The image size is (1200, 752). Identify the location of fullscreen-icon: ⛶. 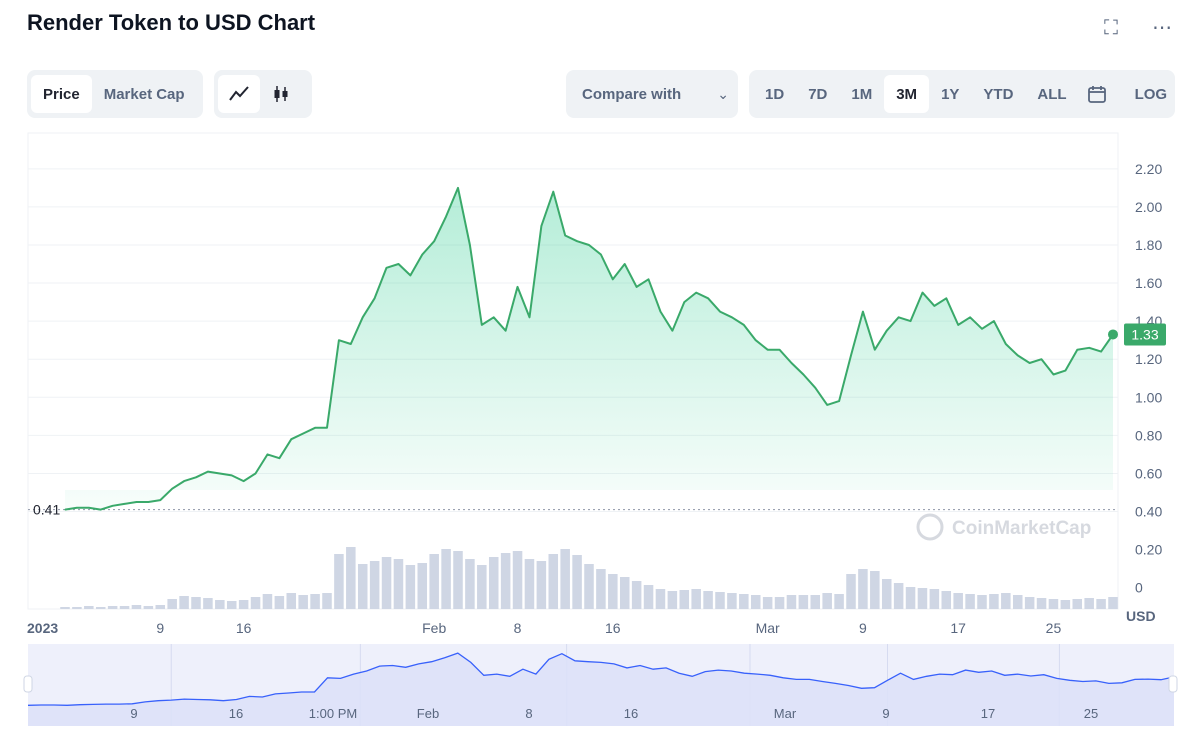
(1111, 28).